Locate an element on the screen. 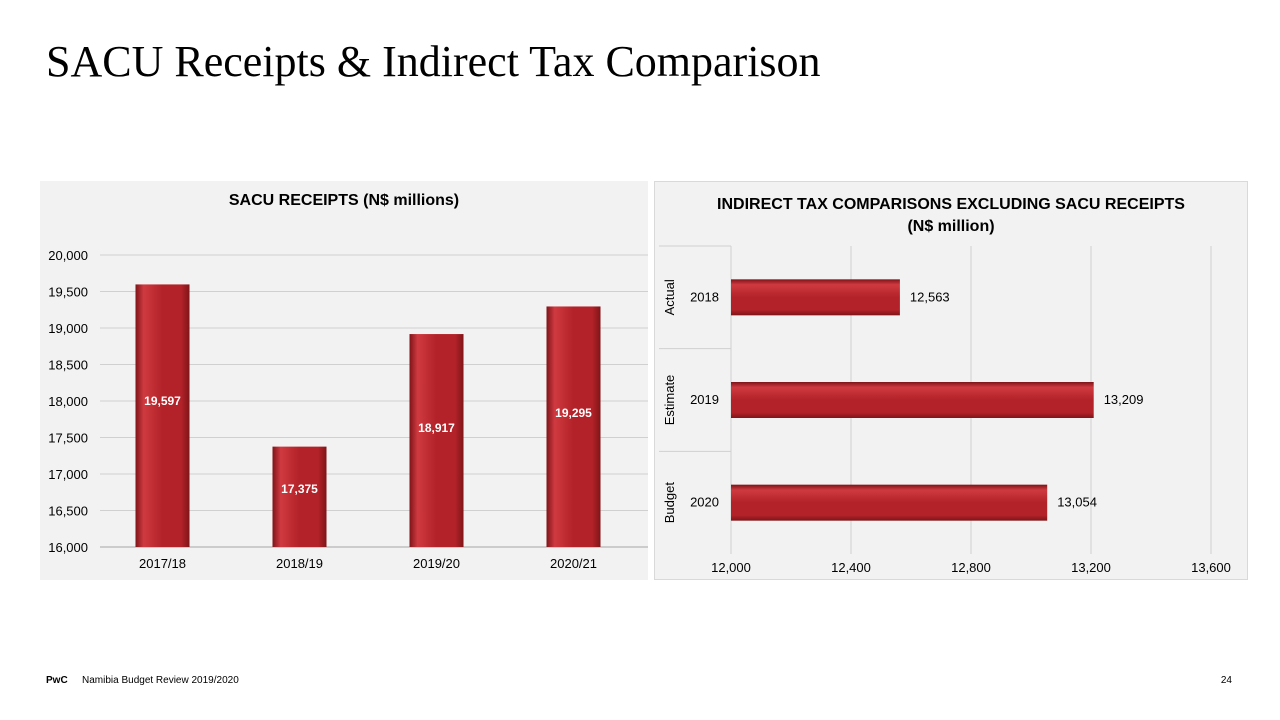  x-tick-label: 12,400 is located at coordinates (851, 567).